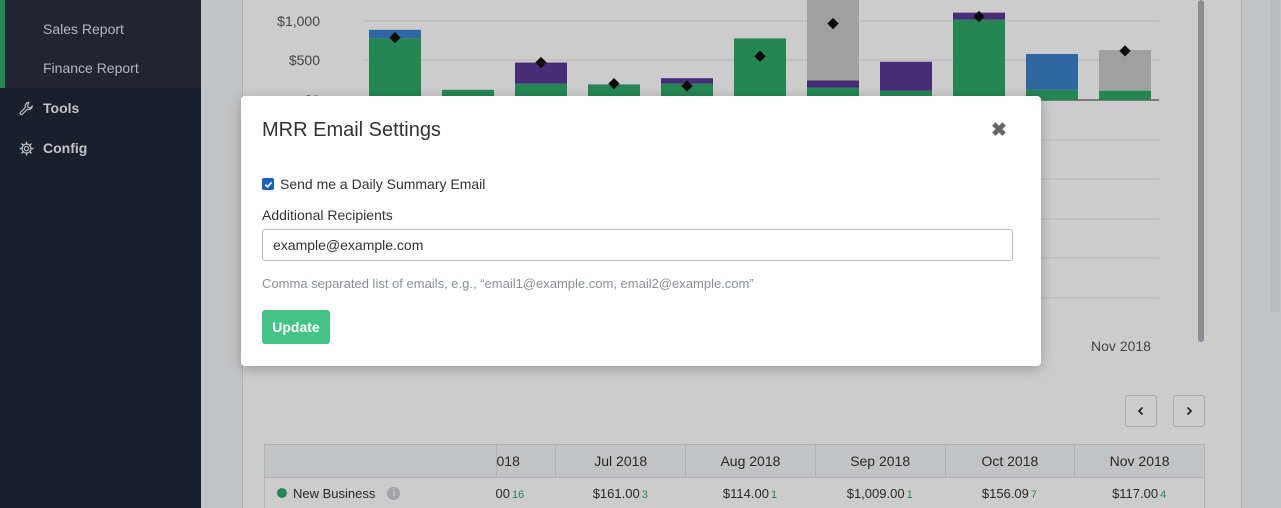  I want to click on checkmark-icon, so click(268, 184).